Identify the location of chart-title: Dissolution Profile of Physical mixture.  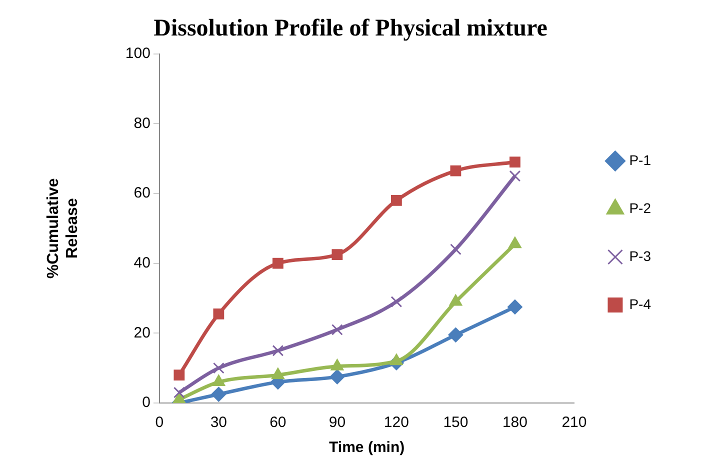
(351, 29).